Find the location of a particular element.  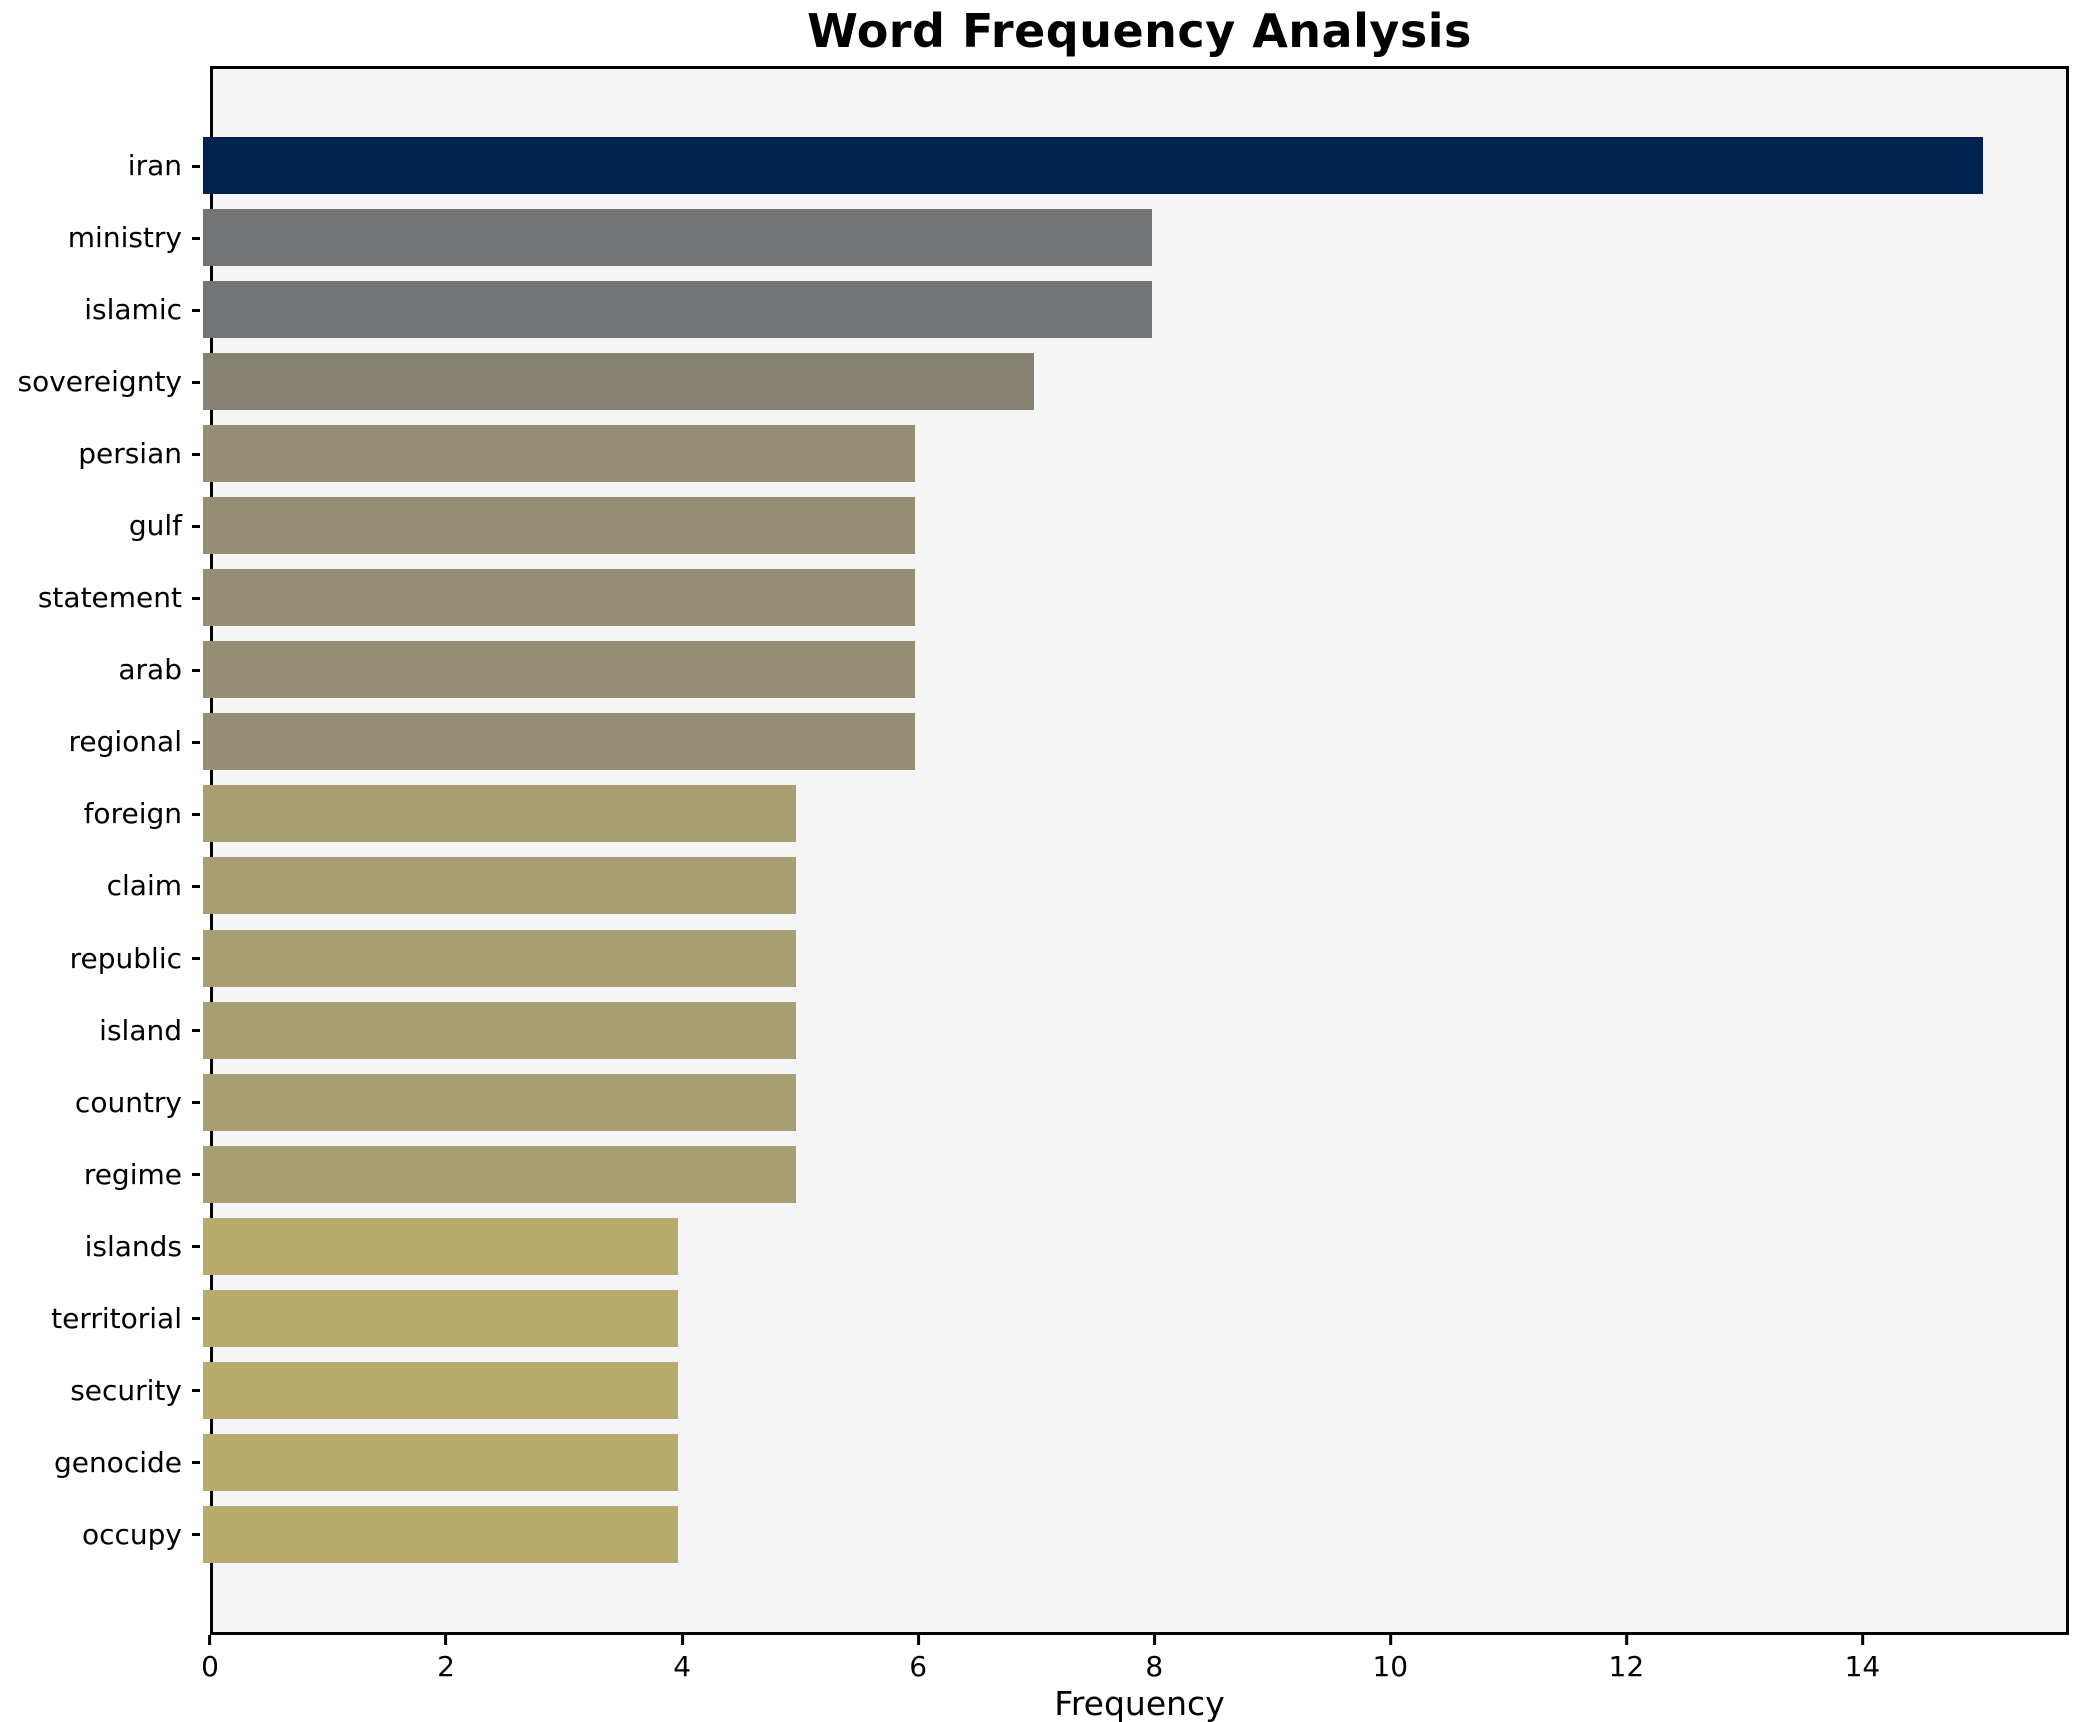

x-axis: 0 2 4 6 8 10 12 14 is located at coordinates (1135, 1670).